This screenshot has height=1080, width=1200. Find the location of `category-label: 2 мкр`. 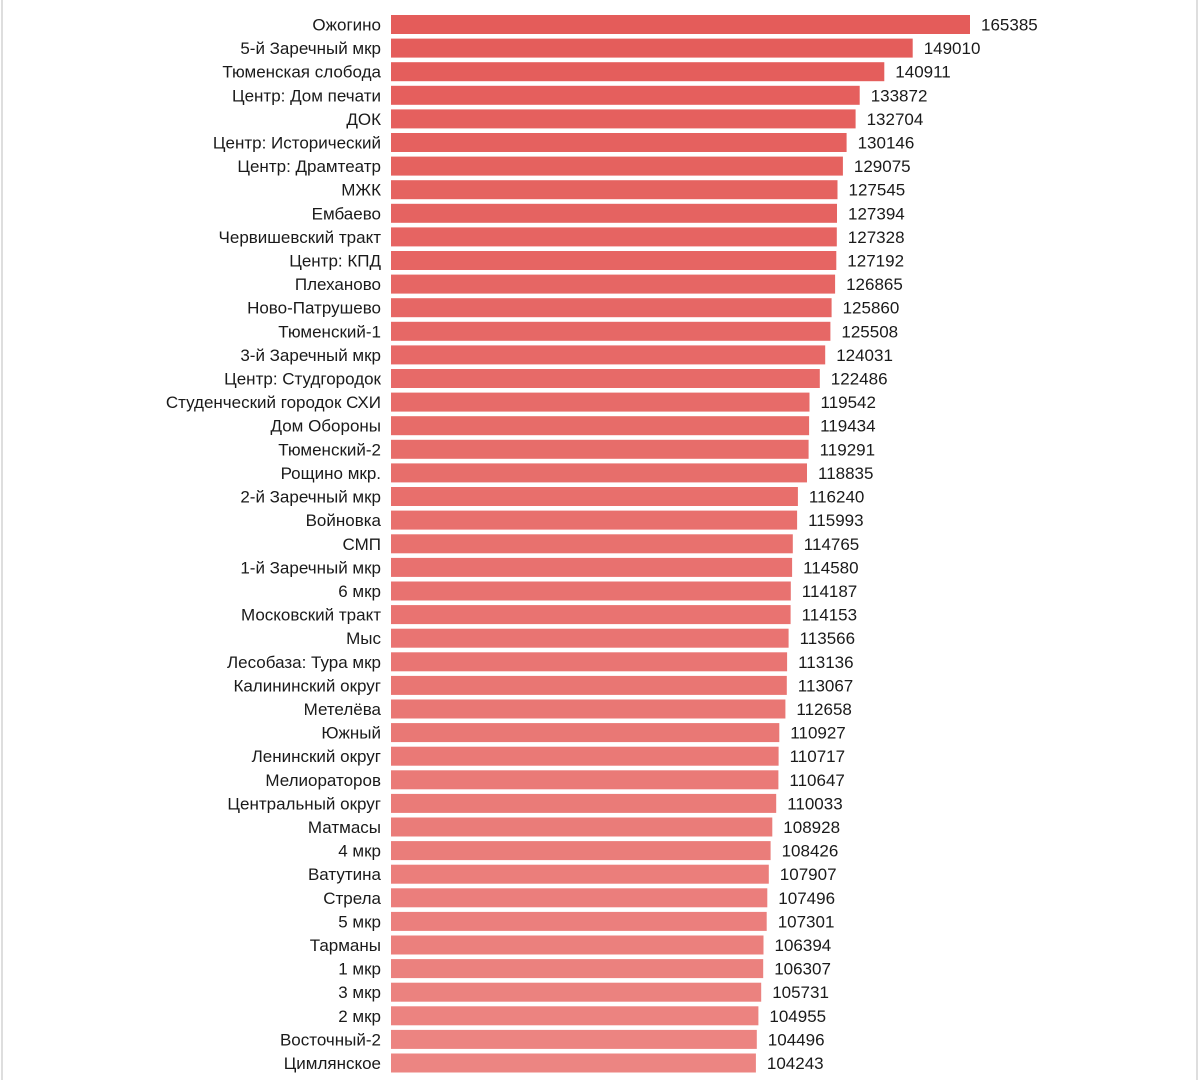

category-label: 2 мкр is located at coordinates (359, 1016).